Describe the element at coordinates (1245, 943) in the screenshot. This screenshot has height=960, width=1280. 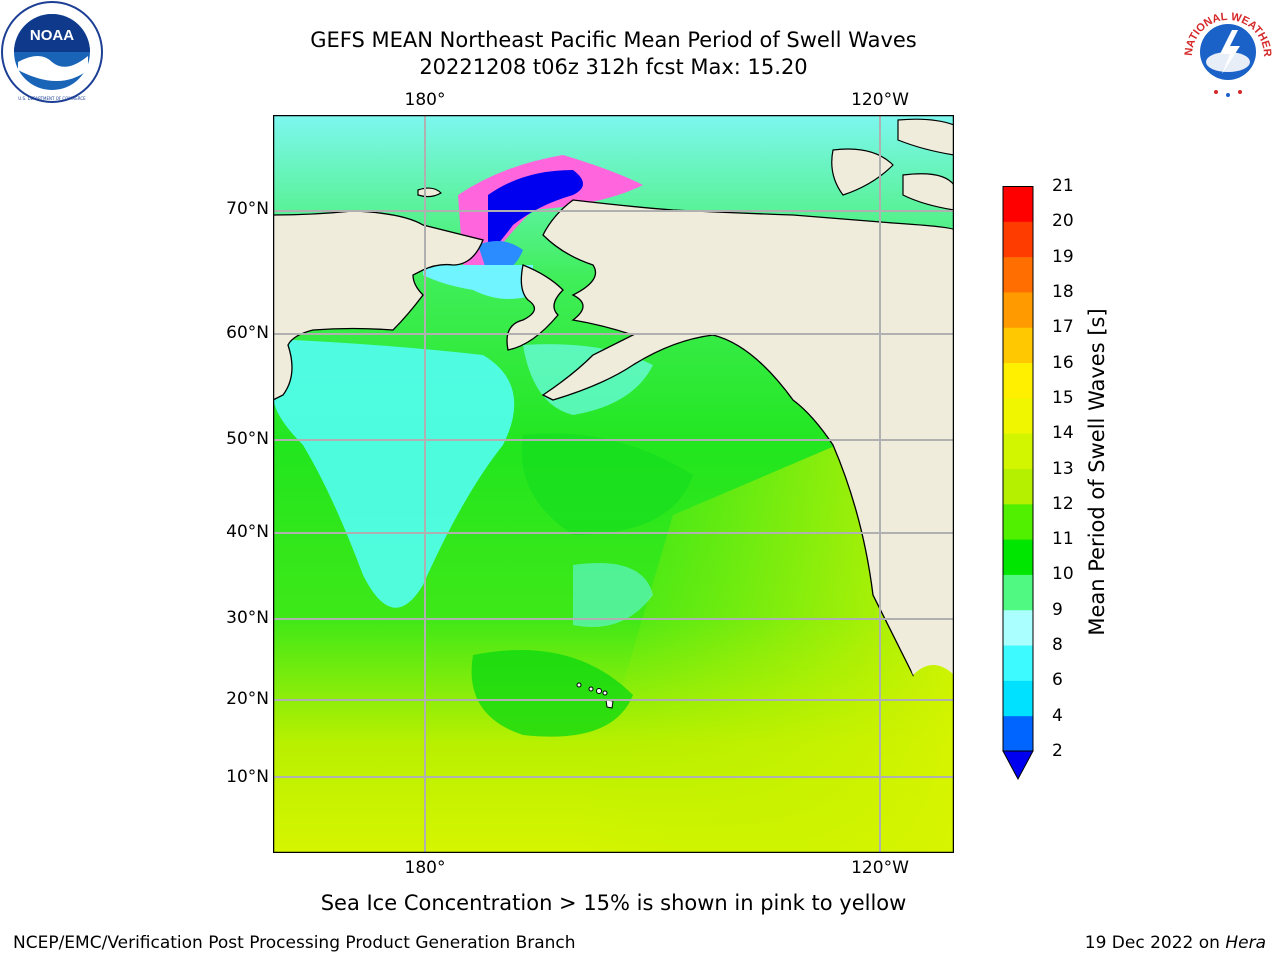
I see `footer-machine: Hera` at that location.